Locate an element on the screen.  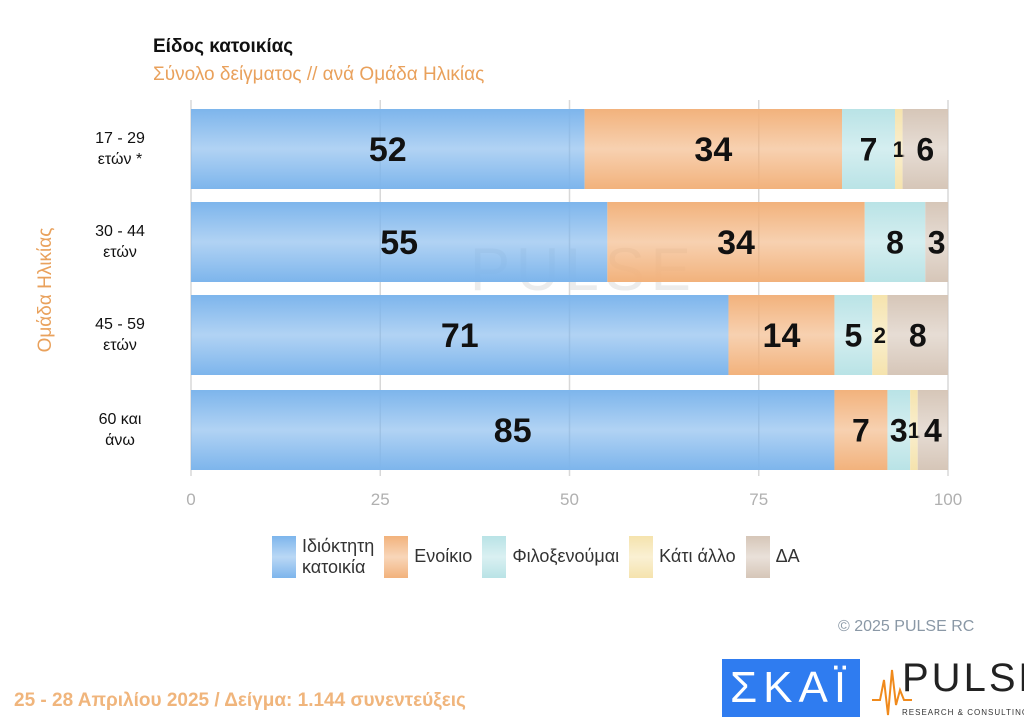
chart-title: Είδος κατοικίας is located at coordinates (223, 46).